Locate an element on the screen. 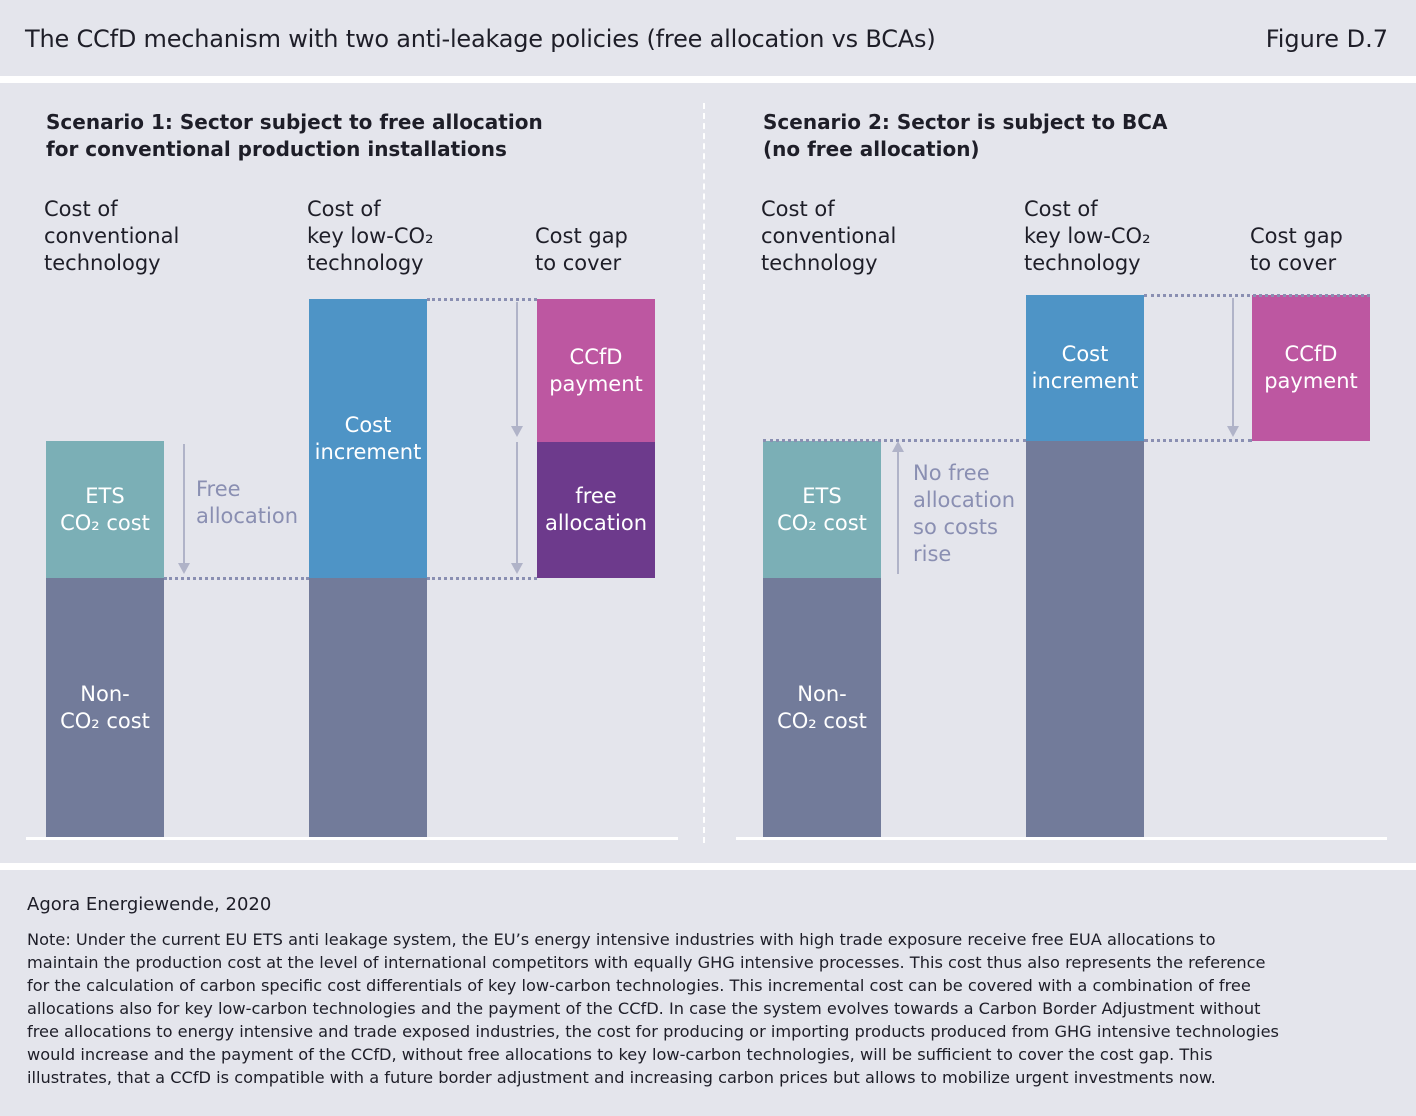 The height and width of the screenshot is (1116, 1416). scenario1-annotation: Free allocation is located at coordinates (247, 503).